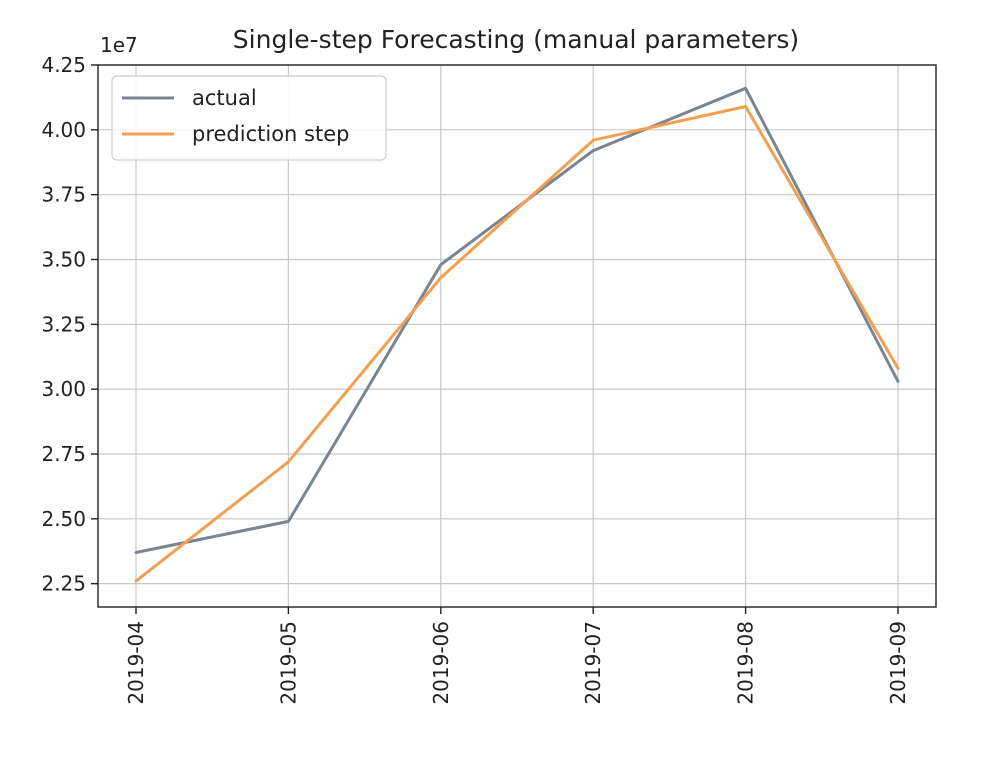 Image resolution: width=1000 pixels, height=760 pixels. Describe the element at coordinates (63, 65) in the screenshot. I see `y-tick-label: 4.25` at that location.